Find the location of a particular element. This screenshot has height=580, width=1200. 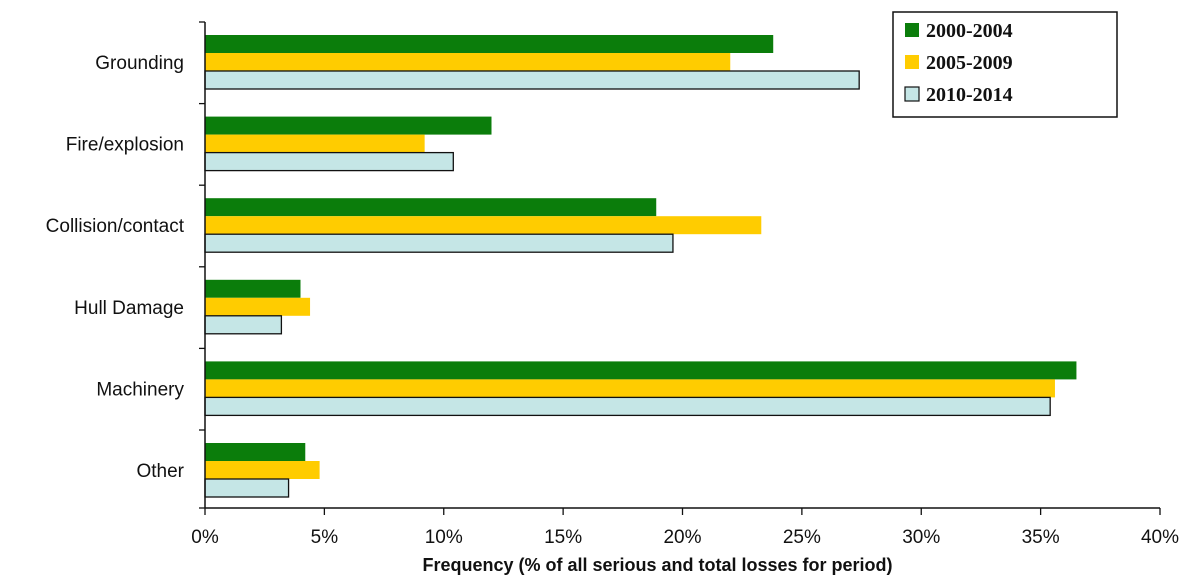

x-tick-label: 40% is located at coordinates (1160, 537).